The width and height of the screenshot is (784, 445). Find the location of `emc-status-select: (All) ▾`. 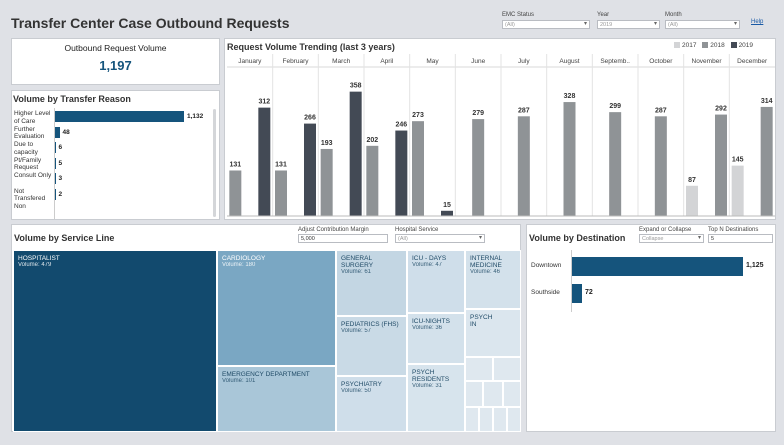

emc-status-select: (All) ▾ is located at coordinates (546, 24).